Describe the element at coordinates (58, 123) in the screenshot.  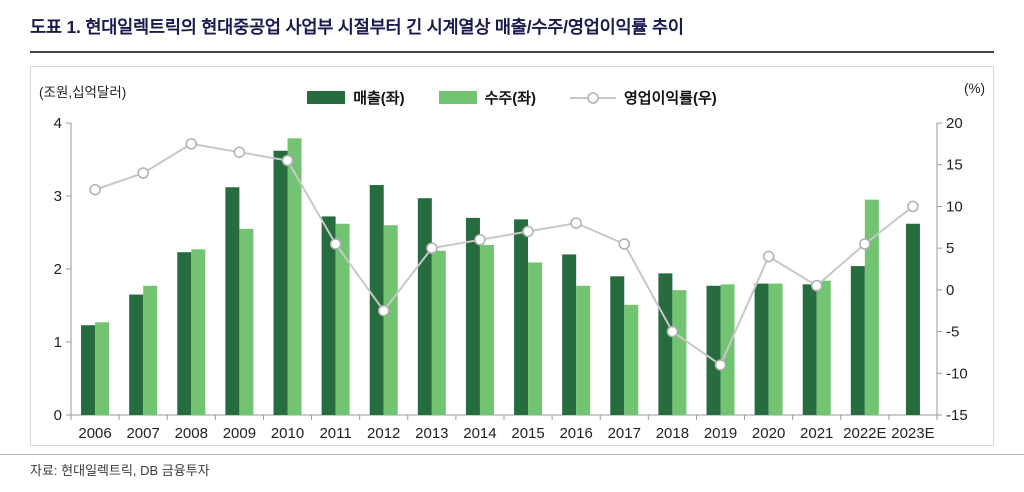
I see `svg-text: 4` at that location.